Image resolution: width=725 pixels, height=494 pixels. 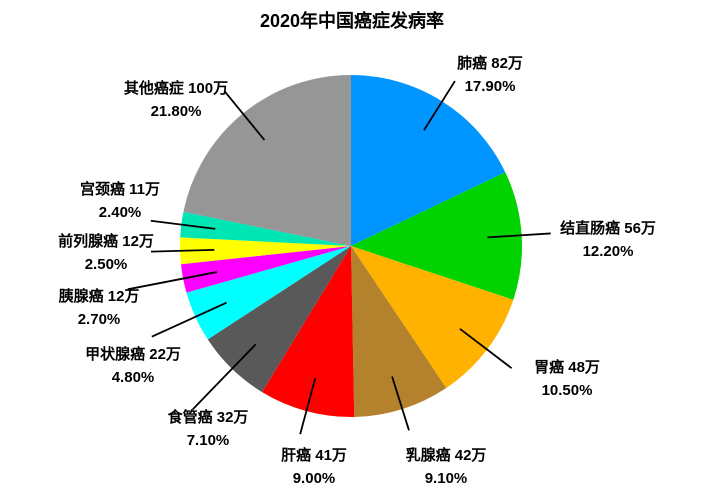 I want to click on slice-percent: 7.10%, so click(x=208, y=440).